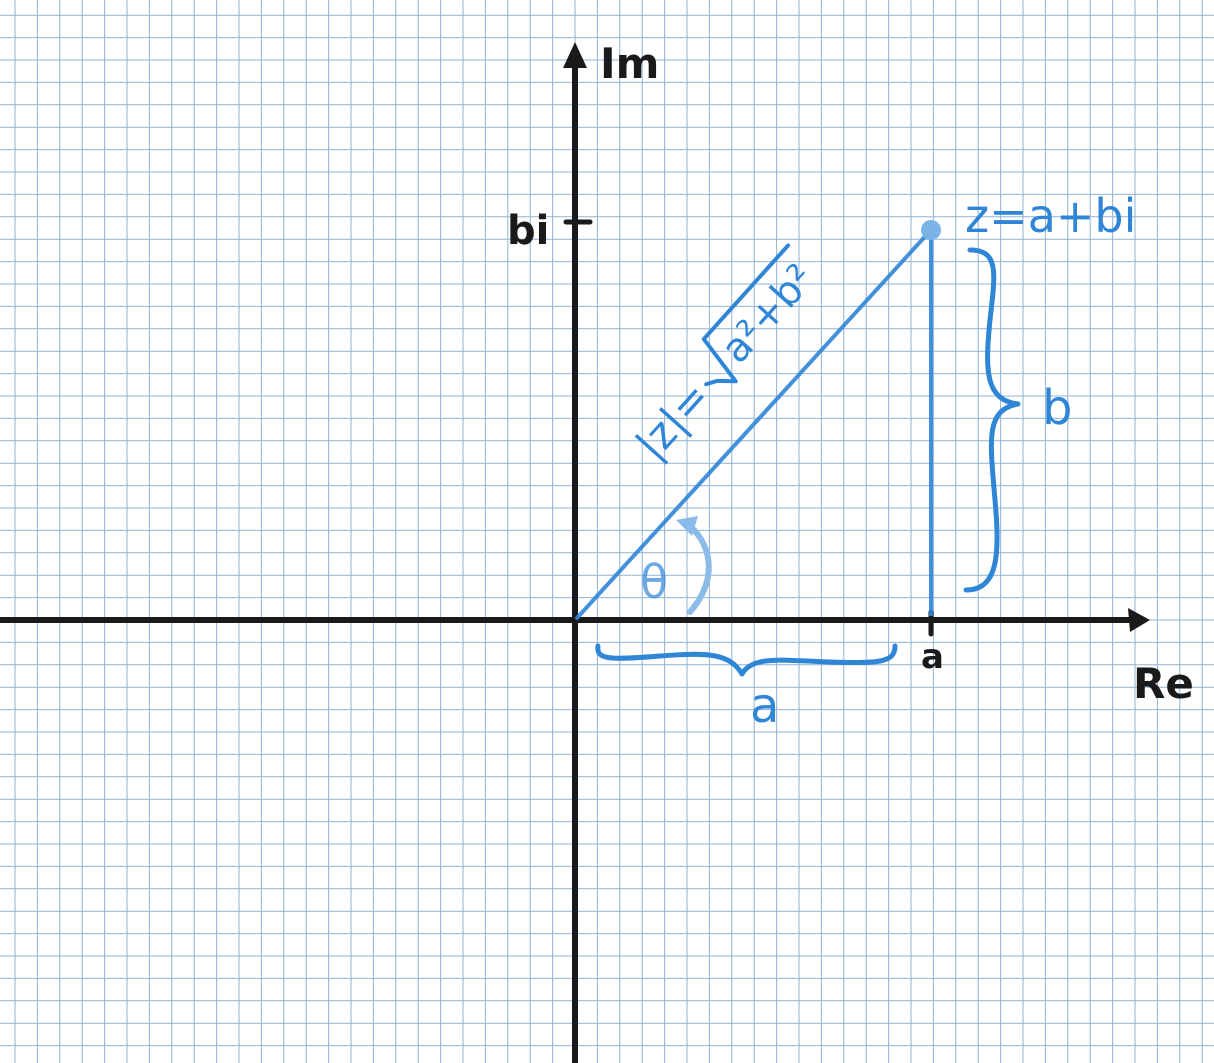  What do you see at coordinates (992, 420) in the screenshot?
I see `vertical-brace` at bounding box center [992, 420].